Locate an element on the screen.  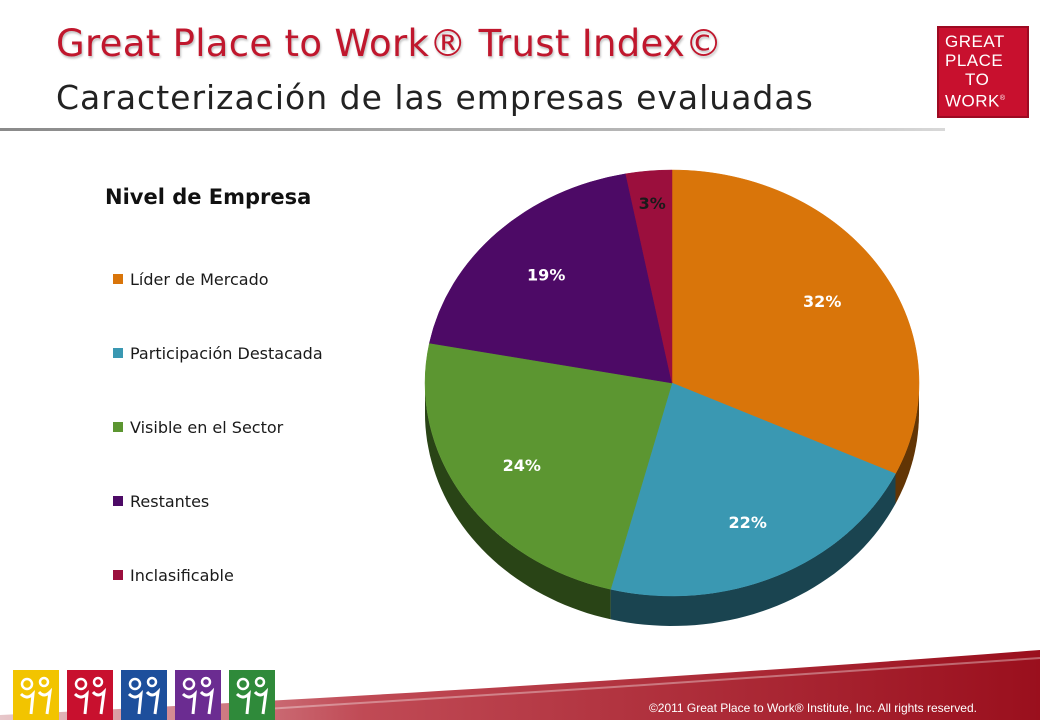
legend-item: Inclasificable is located at coordinates (173, 575).